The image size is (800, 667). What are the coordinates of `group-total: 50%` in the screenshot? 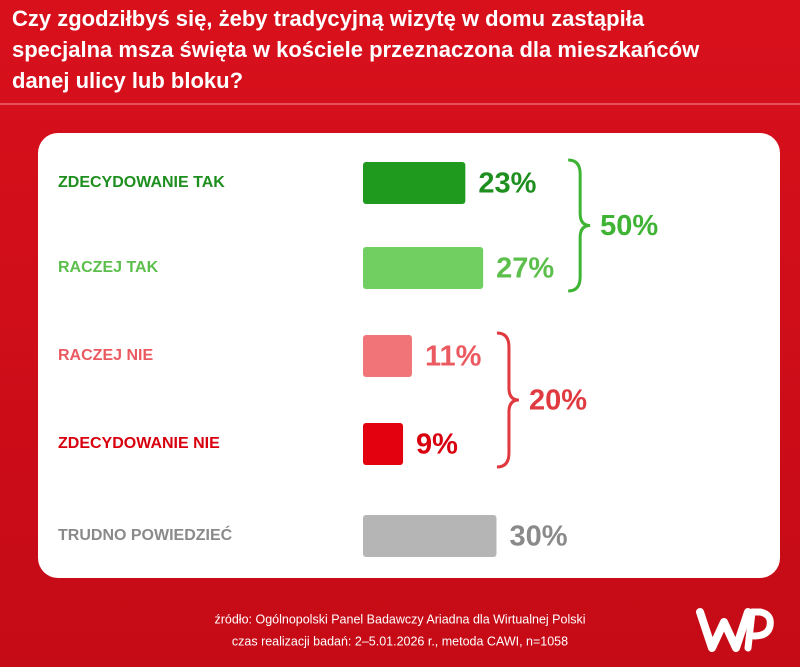 It's located at (629, 226).